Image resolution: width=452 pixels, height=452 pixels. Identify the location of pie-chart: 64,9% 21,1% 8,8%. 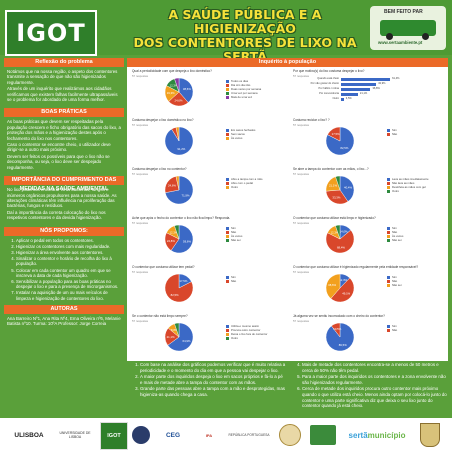
(179, 337).